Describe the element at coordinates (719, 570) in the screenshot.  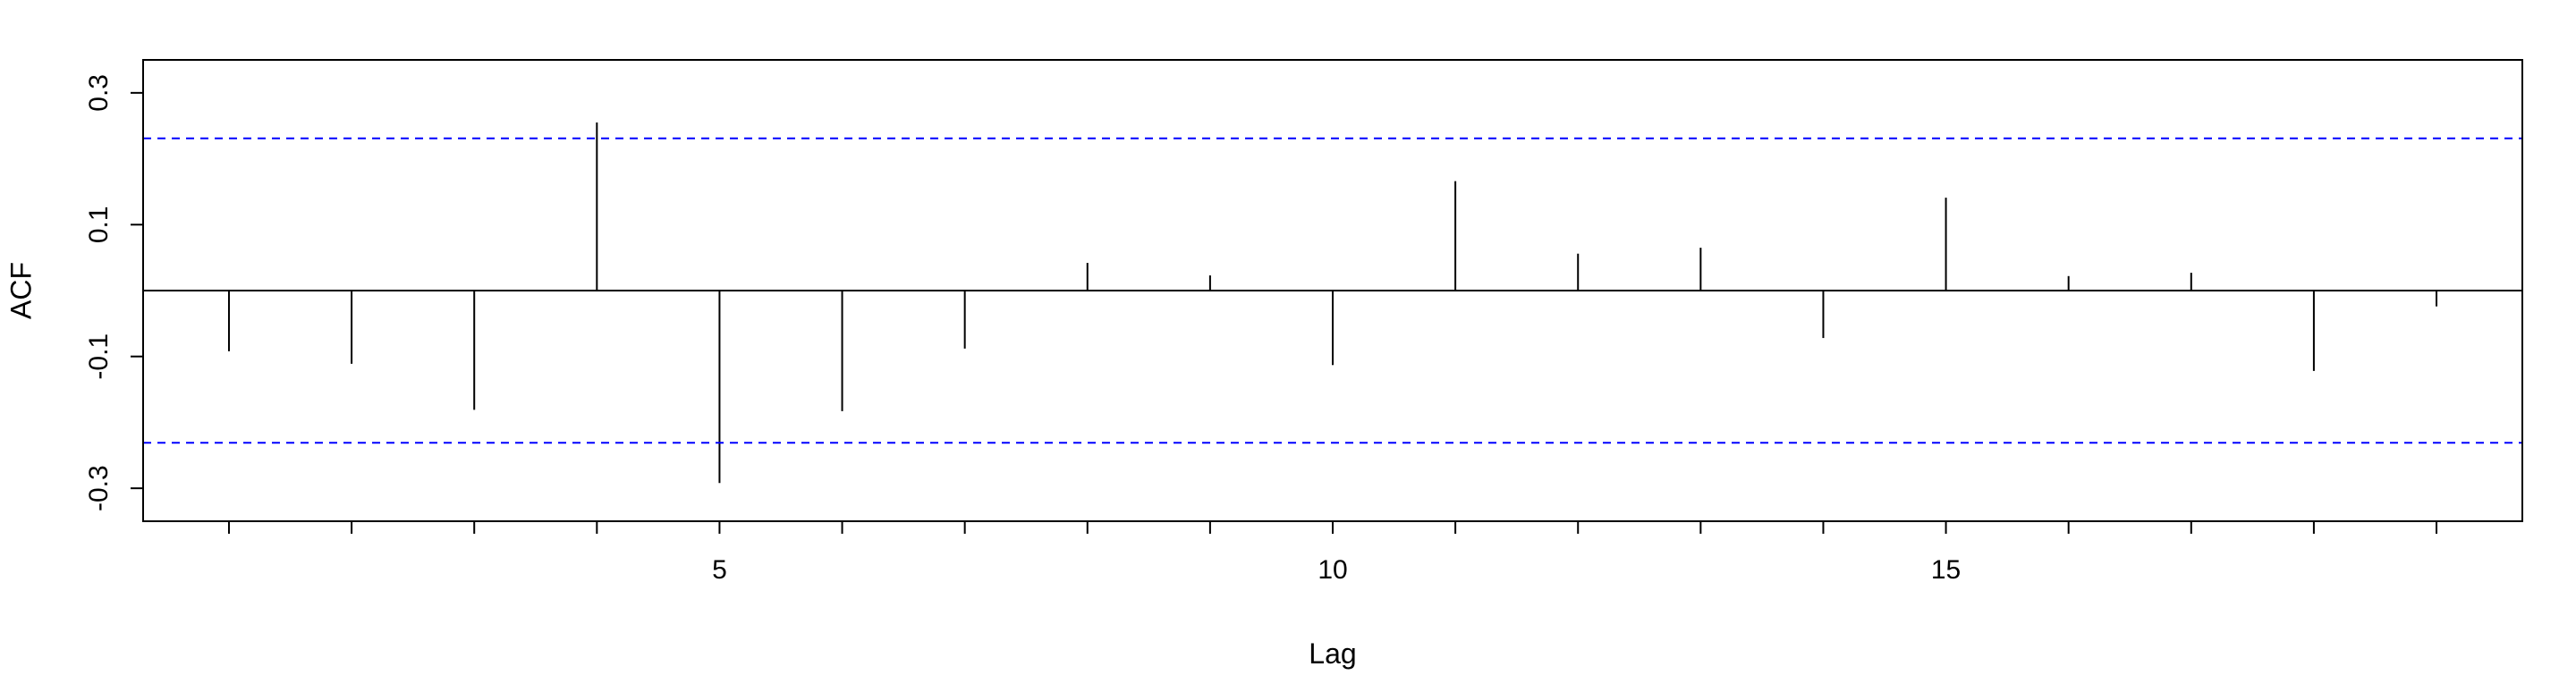
I see `x-tick-label: 5` at that location.